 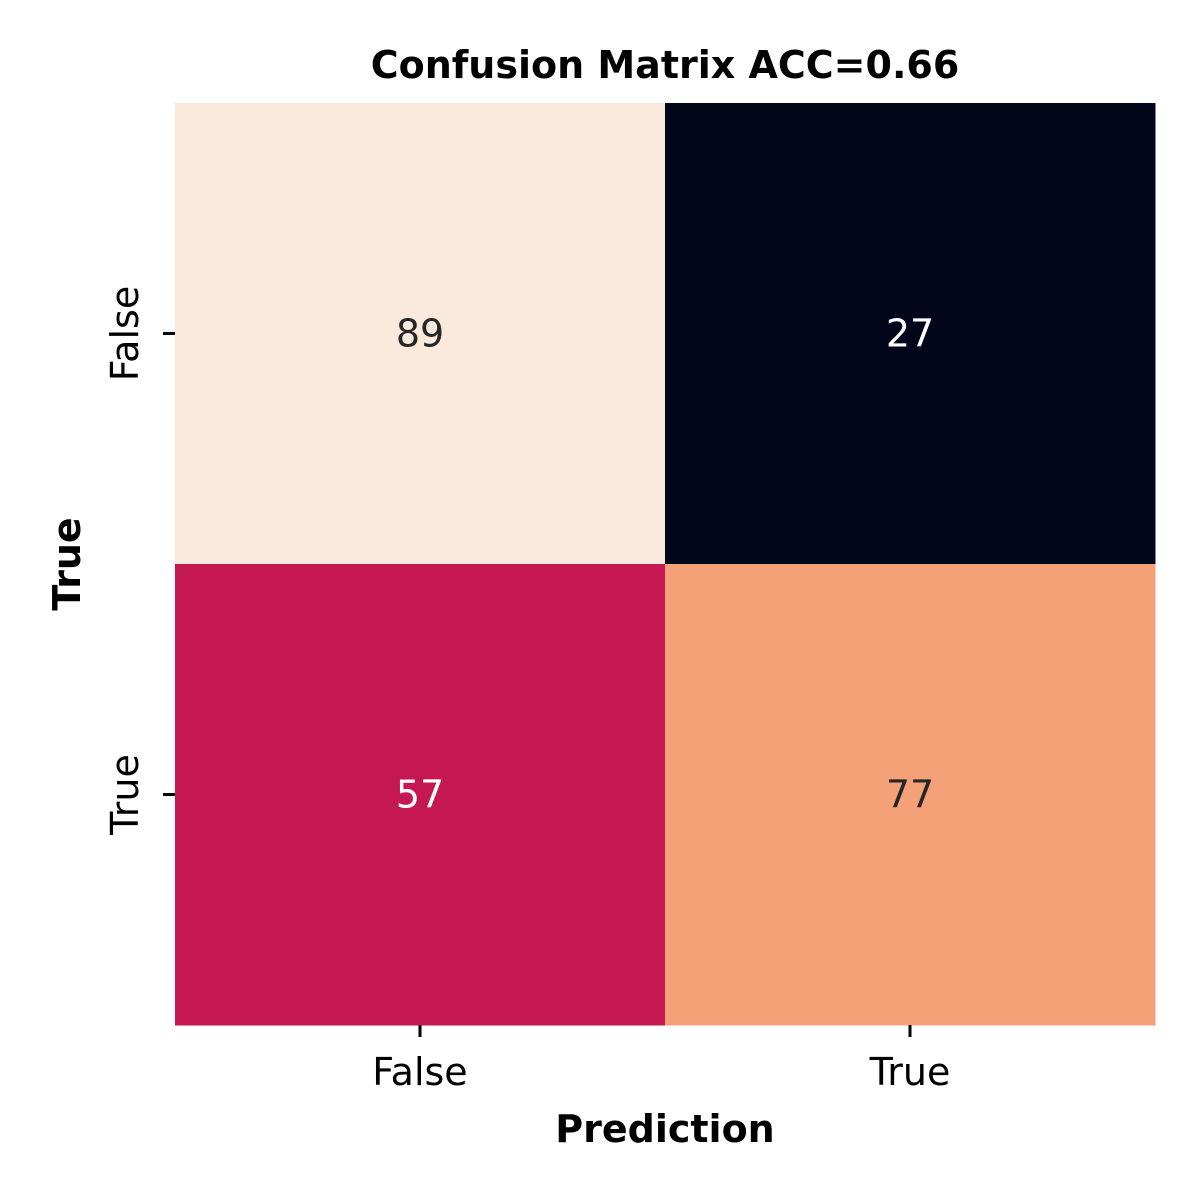 I want to click on y-tick-label: True, so click(x=125, y=795).